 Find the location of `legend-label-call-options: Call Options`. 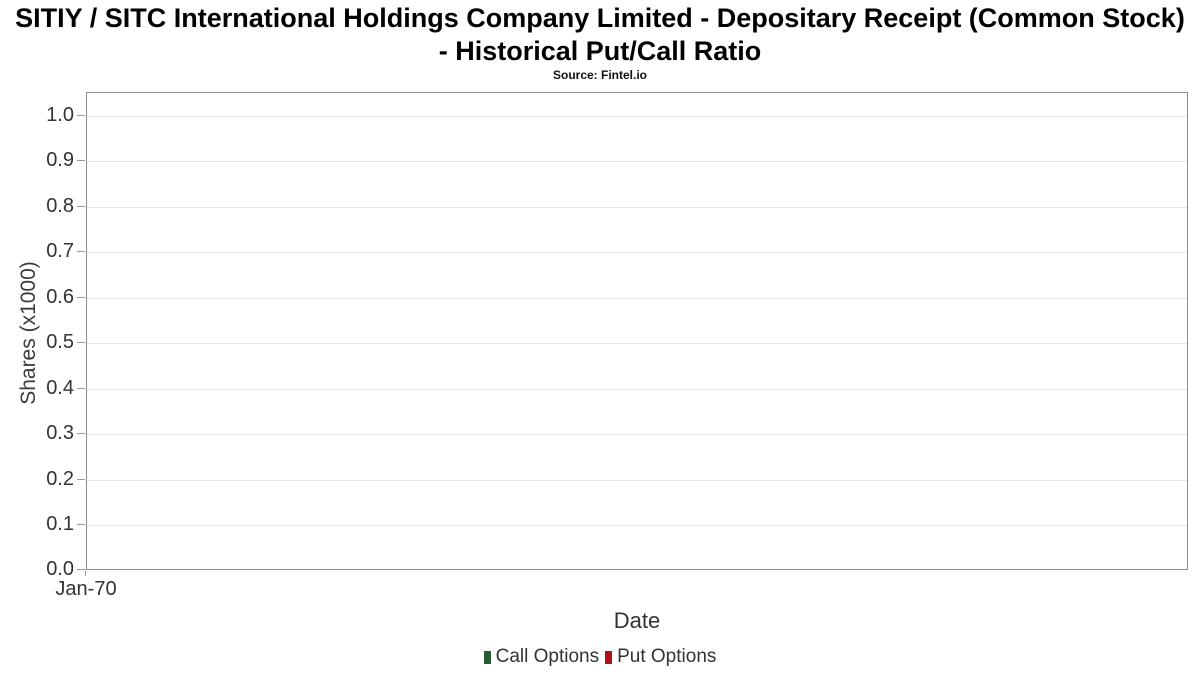

legend-label-call-options: Call Options is located at coordinates (547, 656).